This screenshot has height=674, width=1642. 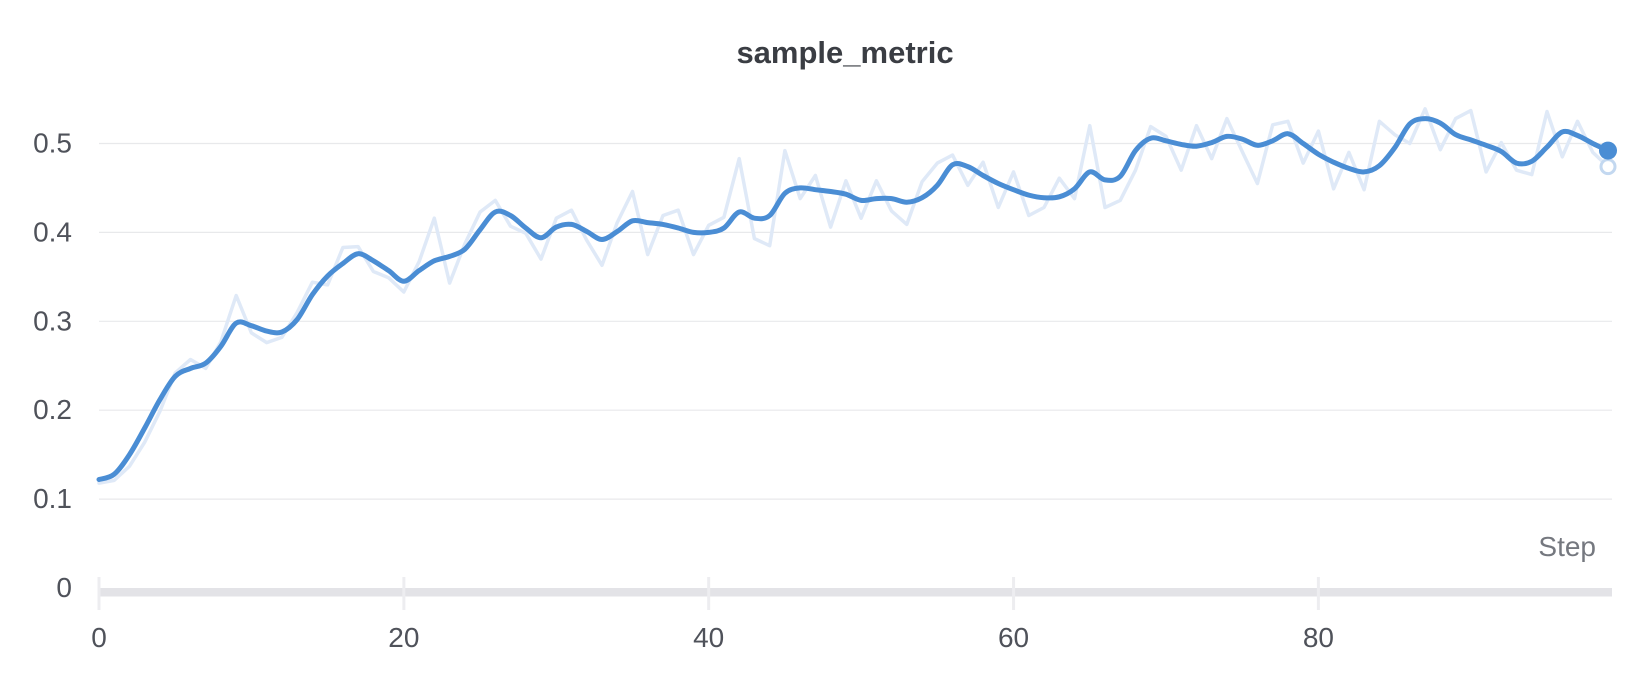 I want to click on x-axis-label: Step, so click(x=1567, y=546).